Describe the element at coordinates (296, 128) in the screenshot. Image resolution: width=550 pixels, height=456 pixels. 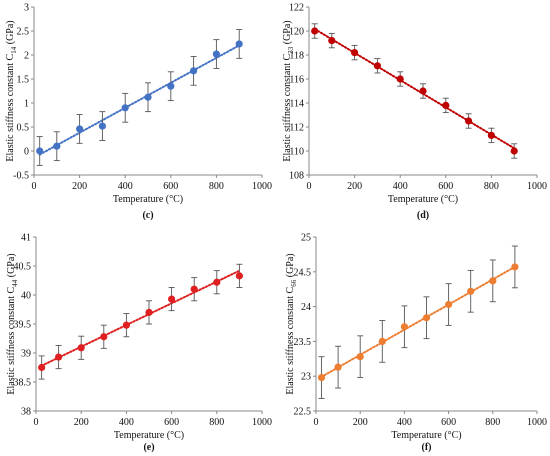
I see `y-tick-label: 112` at that location.